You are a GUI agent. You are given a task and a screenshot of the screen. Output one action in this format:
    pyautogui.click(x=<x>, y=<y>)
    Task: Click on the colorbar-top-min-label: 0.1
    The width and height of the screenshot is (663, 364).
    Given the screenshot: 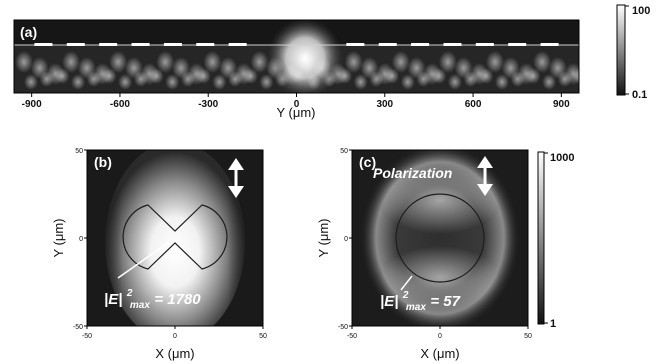 What is the action you would take?
    pyautogui.click(x=639, y=95)
    